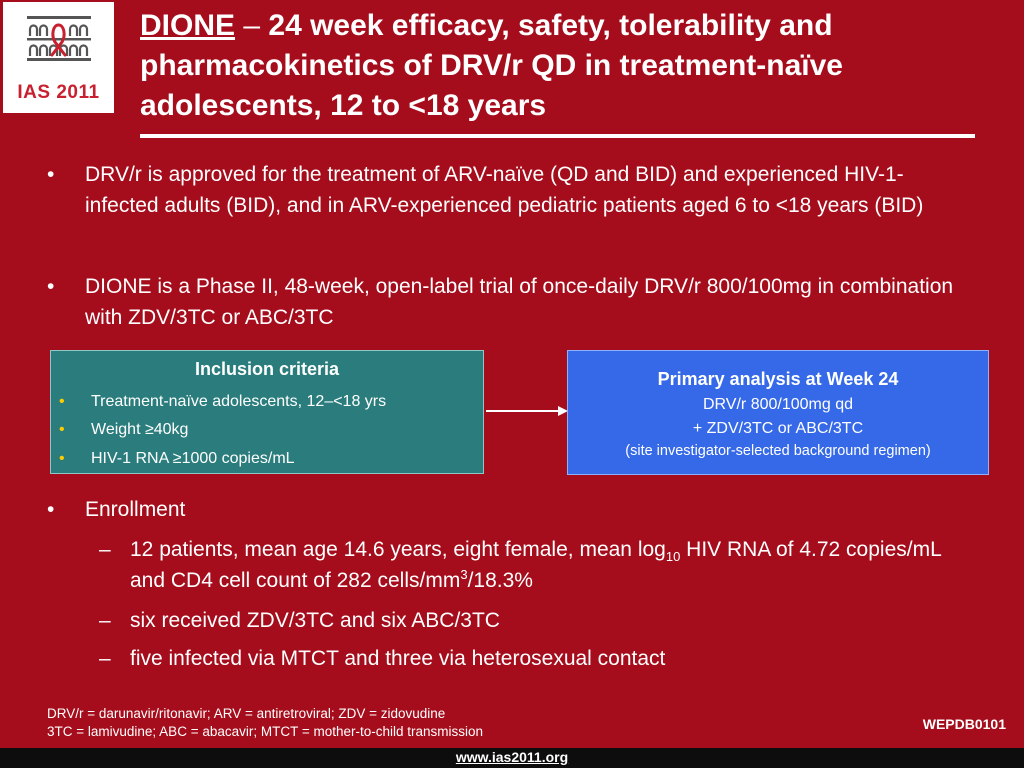  I want to click on sub-bullet-regimens: – six received ZDV/3TC and six ABC/3TC, so click(539, 620).